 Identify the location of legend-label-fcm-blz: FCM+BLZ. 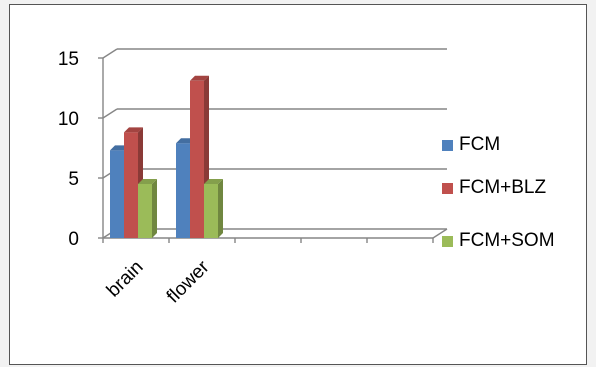
(503, 187).